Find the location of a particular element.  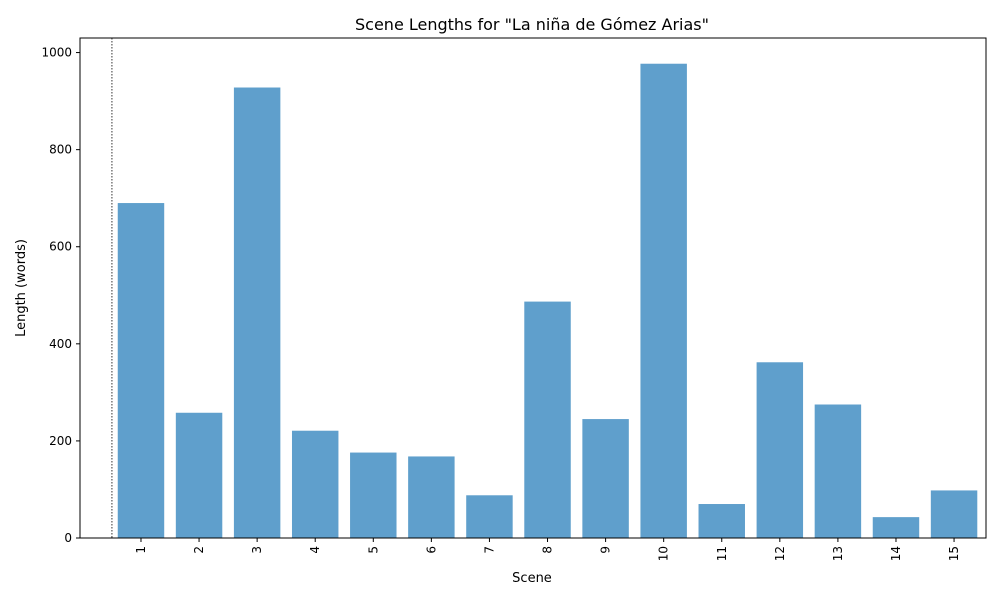

x-tick-label: 2 is located at coordinates (199, 550).